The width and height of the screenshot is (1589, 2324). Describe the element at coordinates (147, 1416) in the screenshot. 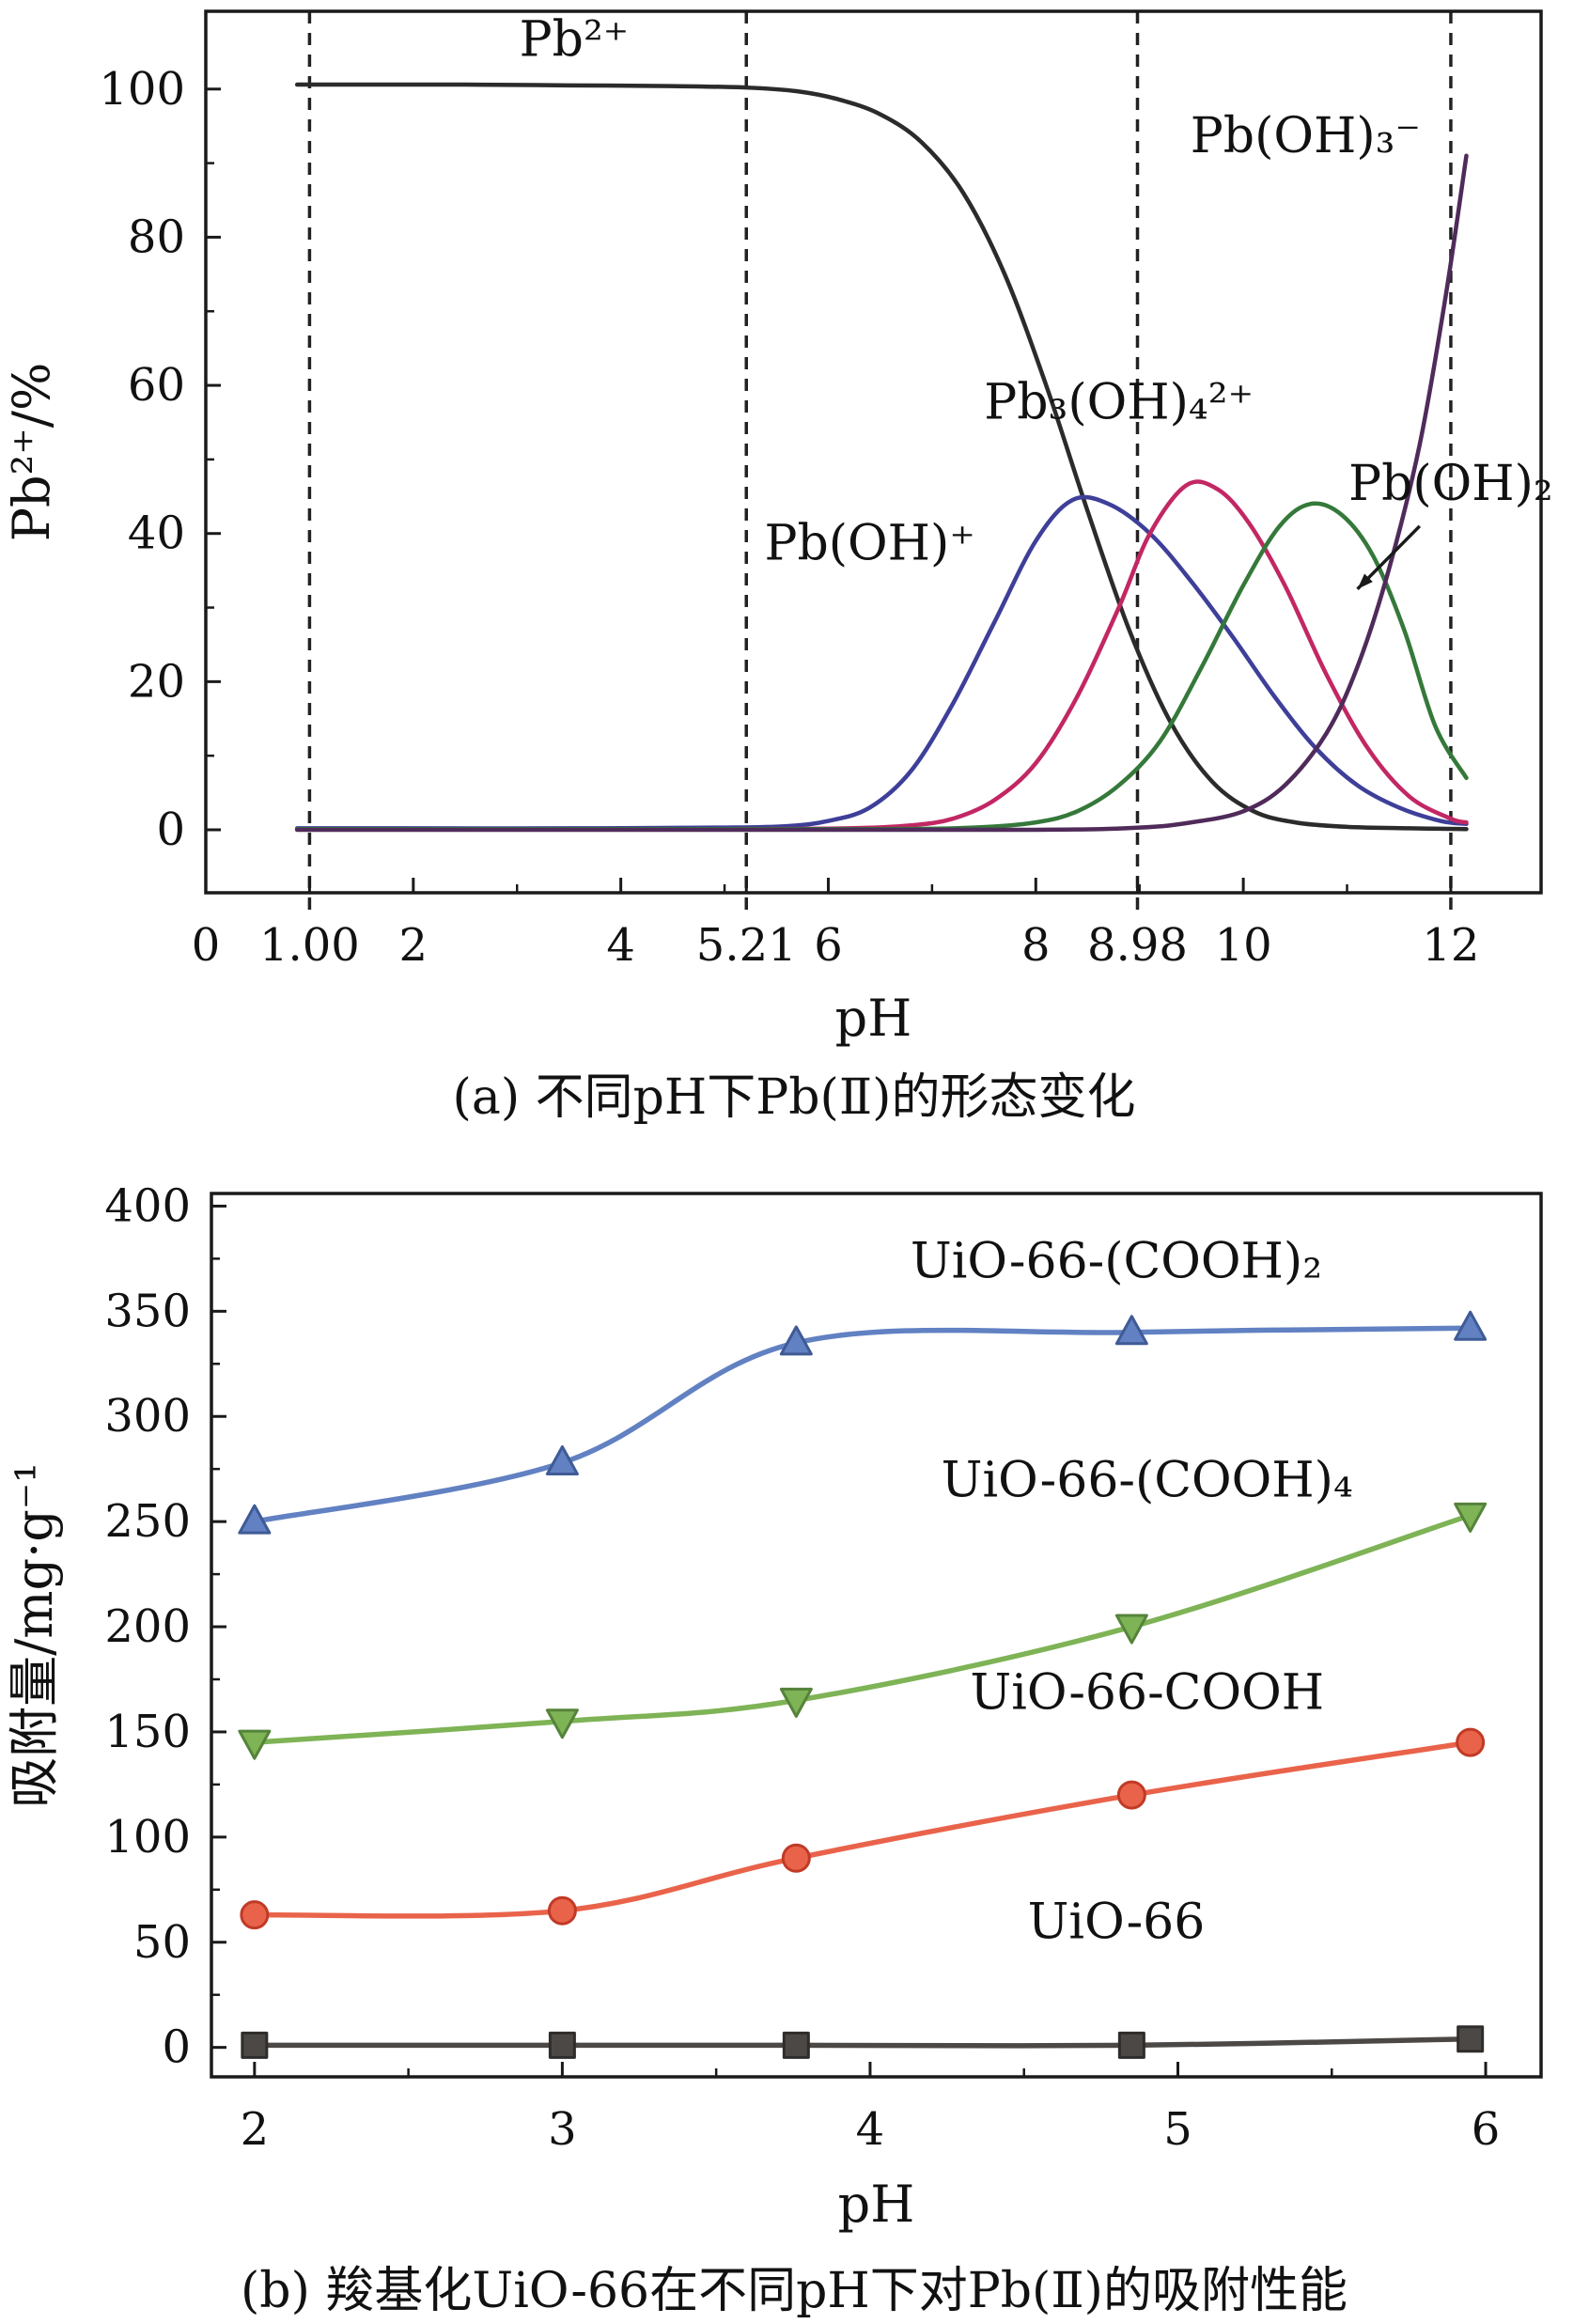

I see `y-tick-label: 300` at that location.